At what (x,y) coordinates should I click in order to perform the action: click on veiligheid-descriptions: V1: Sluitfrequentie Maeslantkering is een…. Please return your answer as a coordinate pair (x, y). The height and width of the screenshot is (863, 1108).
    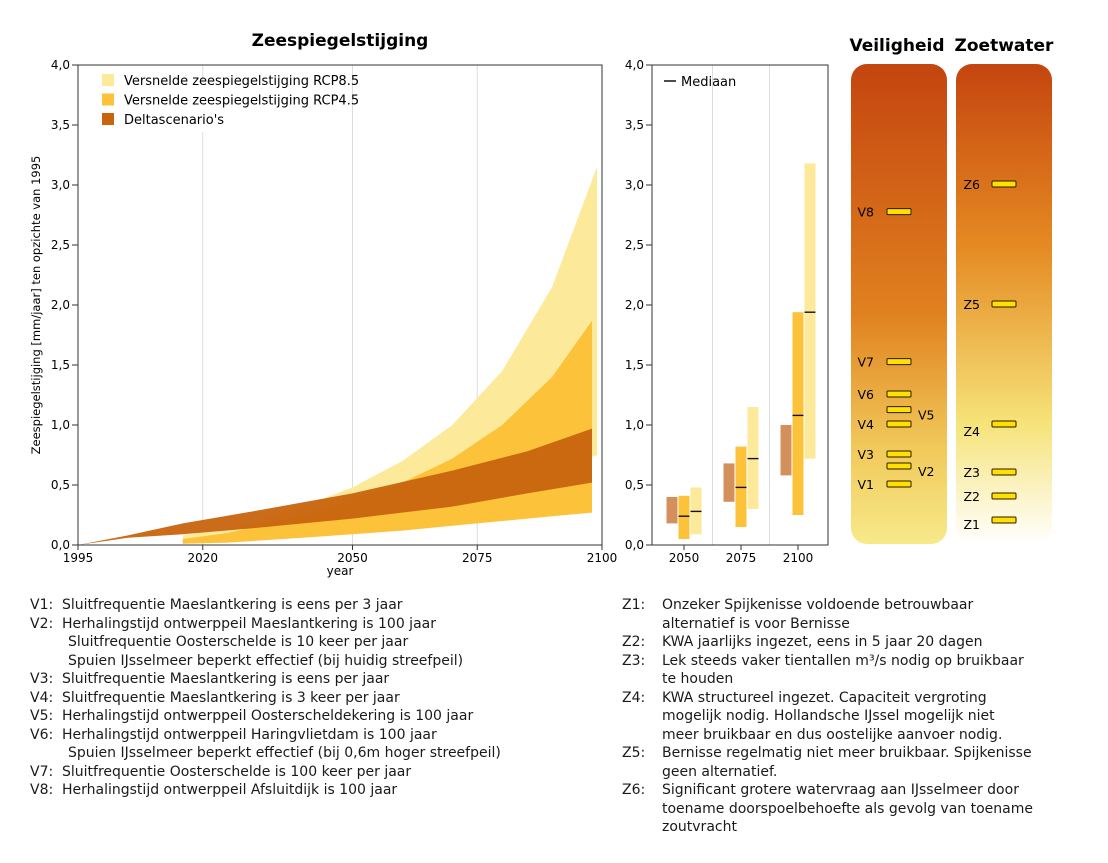
    Looking at the image, I should click on (300, 698).